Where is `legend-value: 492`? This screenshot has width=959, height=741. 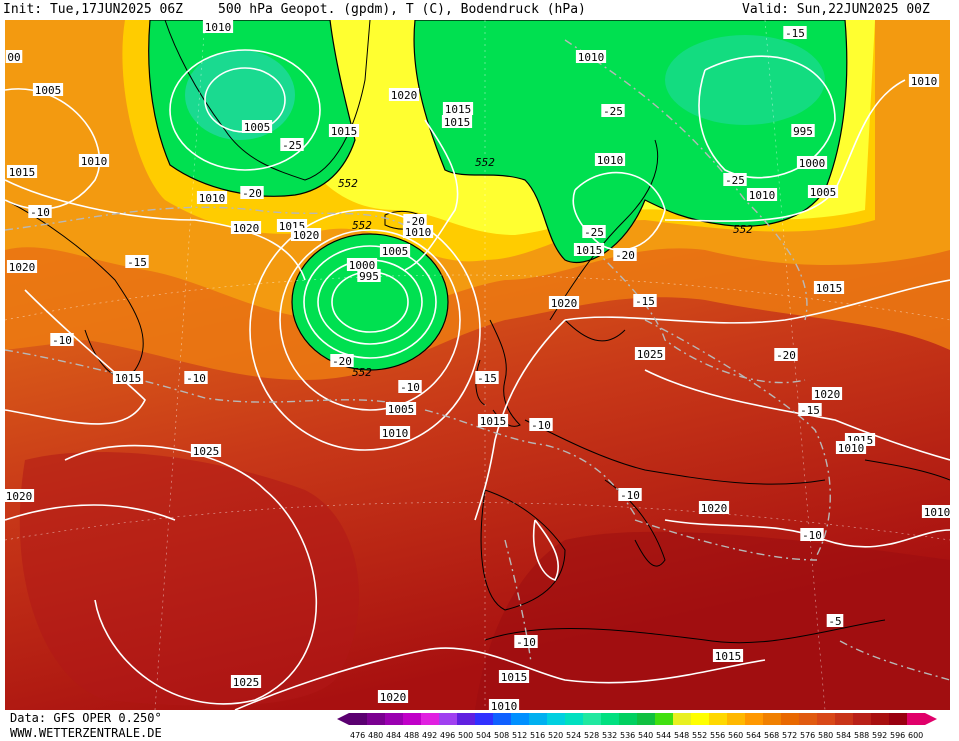 legend-value: 492 is located at coordinates (429, 735).